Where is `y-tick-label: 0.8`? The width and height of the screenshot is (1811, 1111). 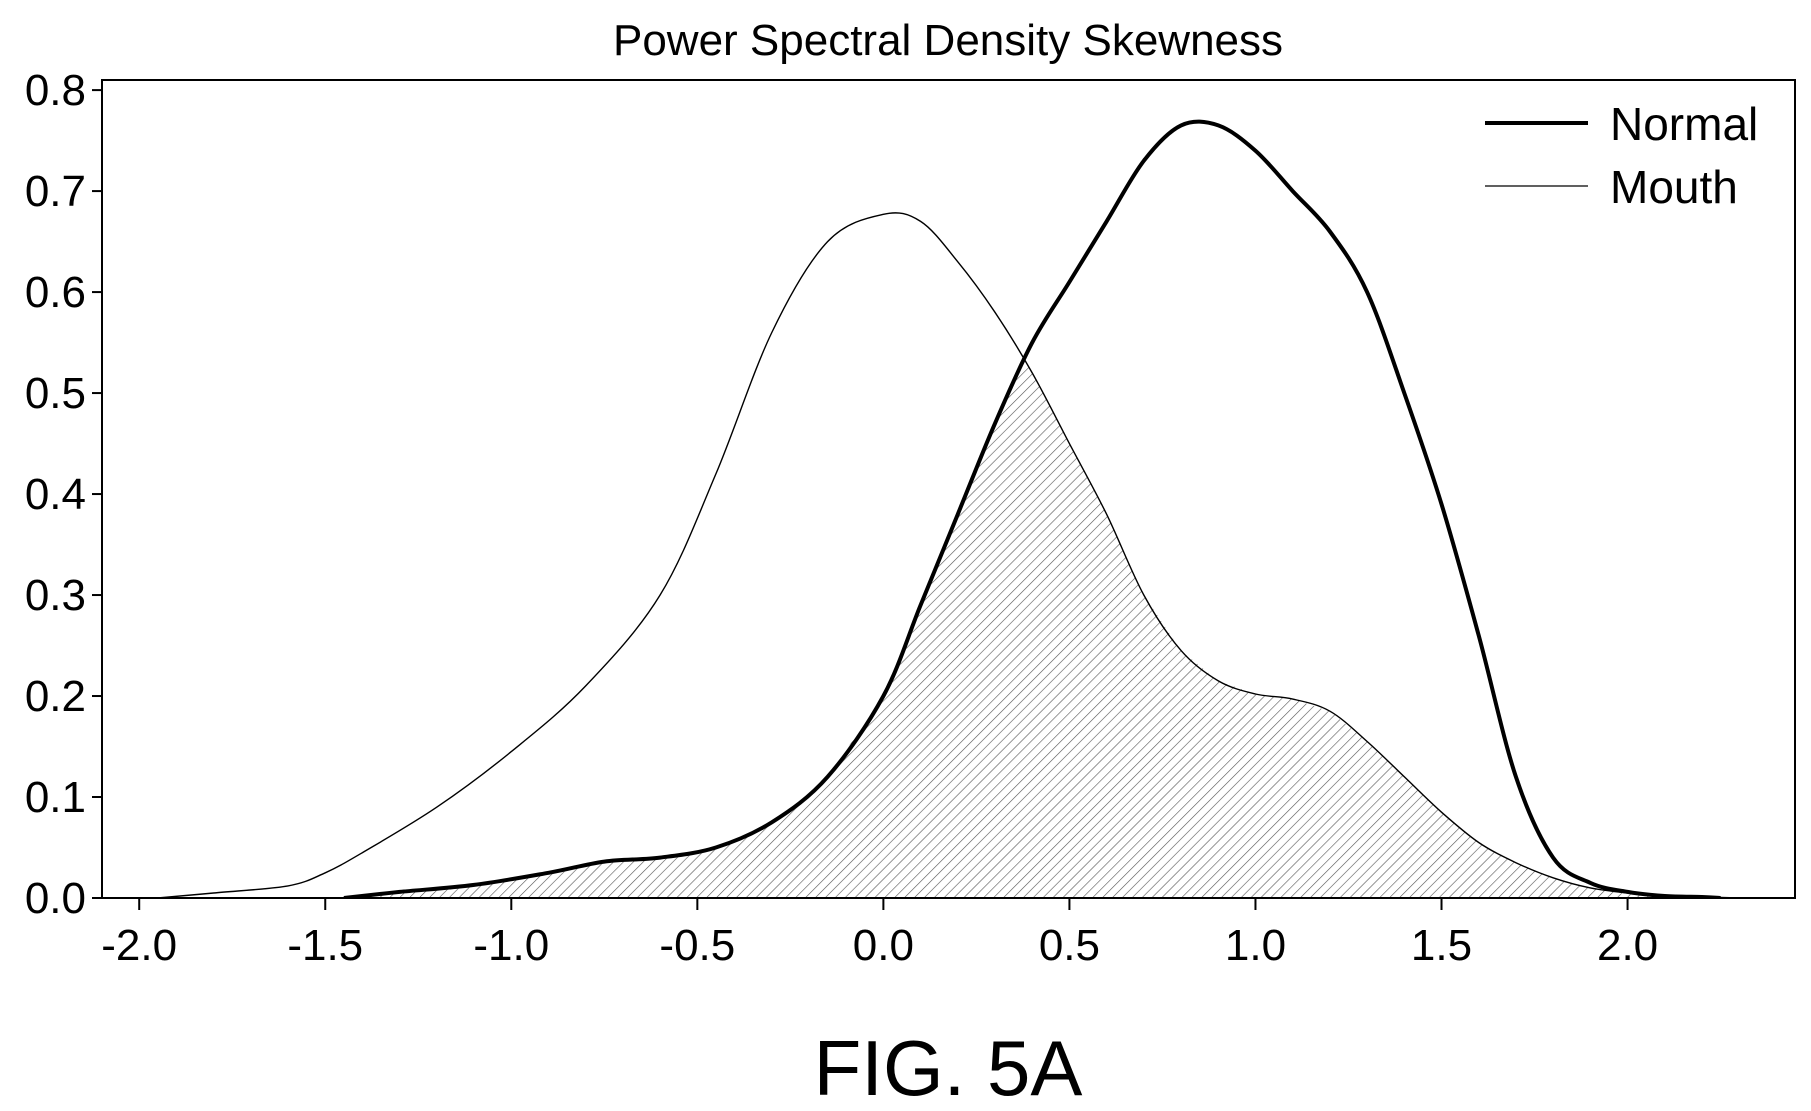 y-tick-label: 0.8 is located at coordinates (55, 90).